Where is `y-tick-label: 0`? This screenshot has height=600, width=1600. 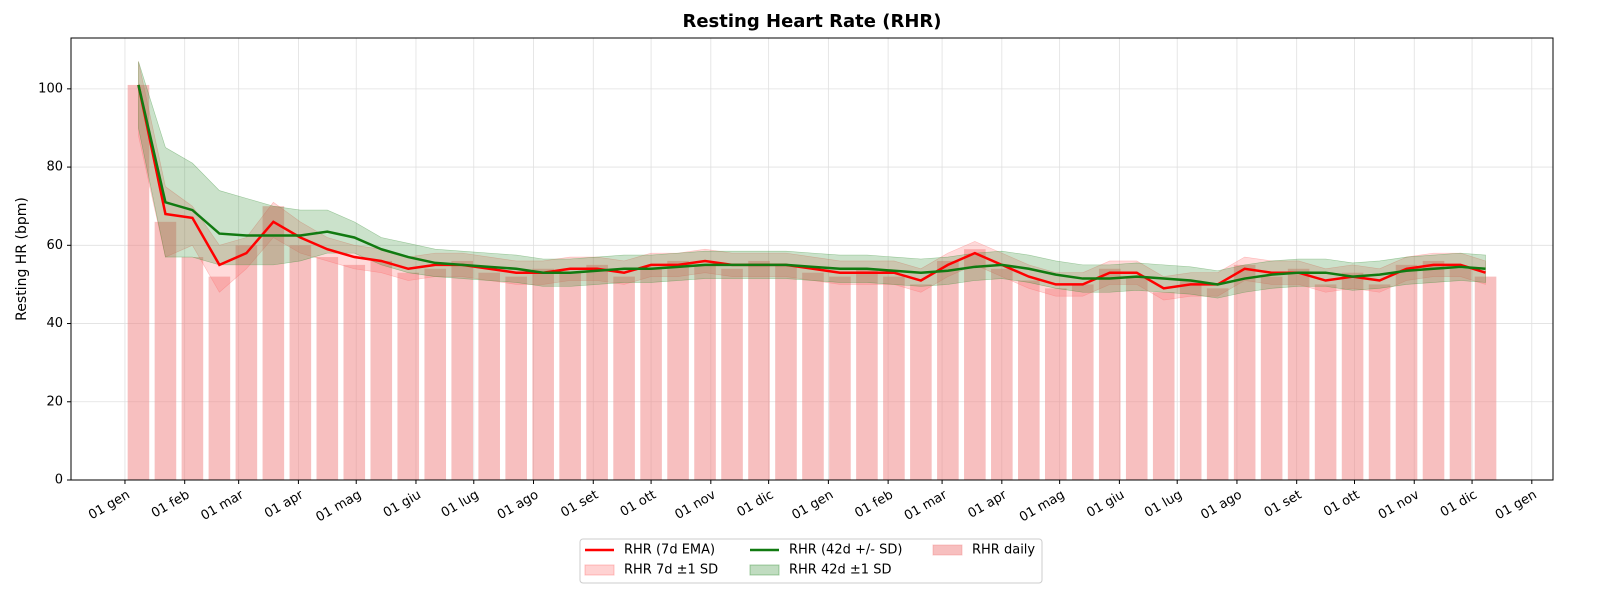
y-tick-label: 0 is located at coordinates (59, 480).